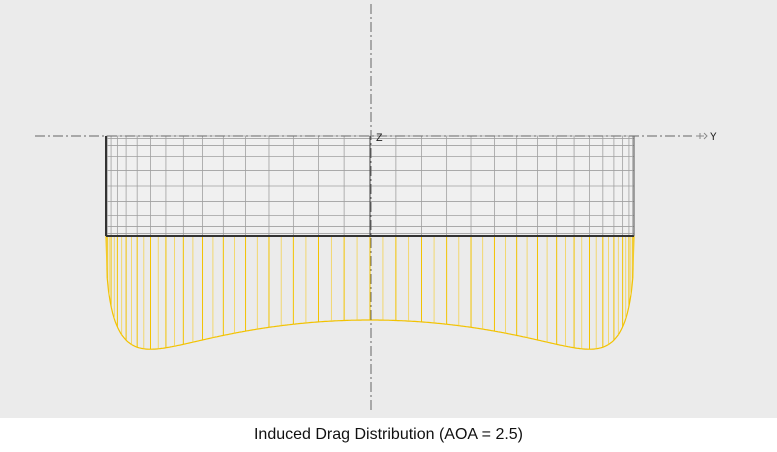  I want to click on caption: Induced Drag Distribution (AOA = 2.5), so click(388, 434).